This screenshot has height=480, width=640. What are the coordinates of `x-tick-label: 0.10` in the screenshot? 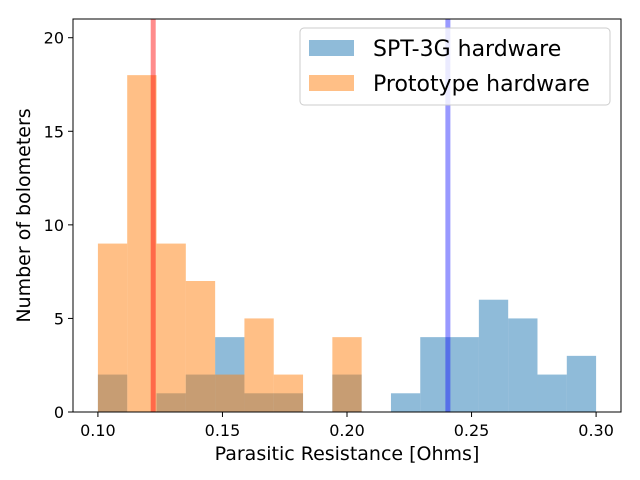 It's located at (98, 430).